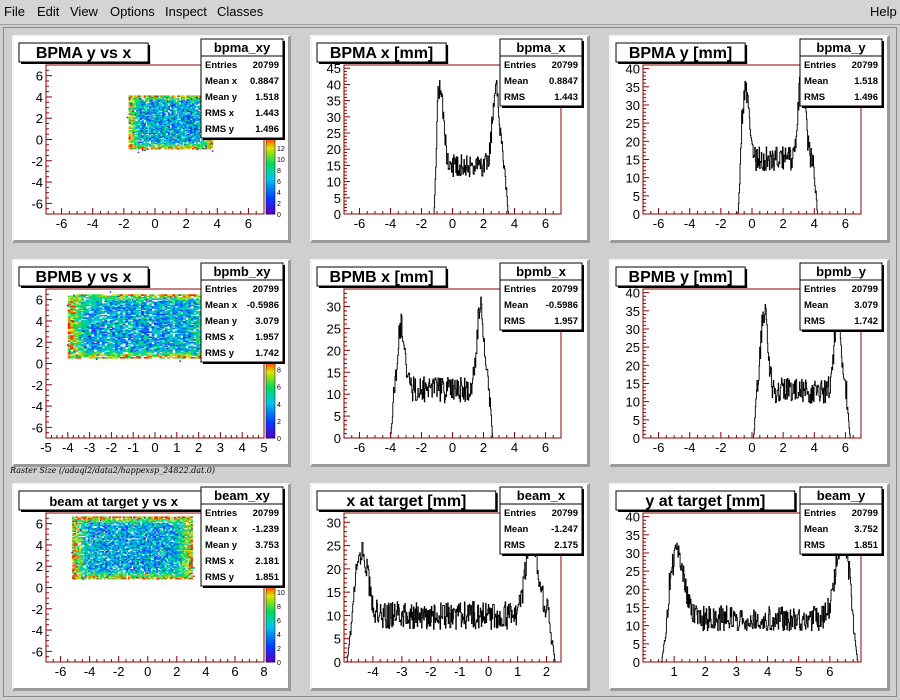 The image size is (900, 700). Describe the element at coordinates (132, 11) in the screenshot. I see `menu-options: Options` at that location.